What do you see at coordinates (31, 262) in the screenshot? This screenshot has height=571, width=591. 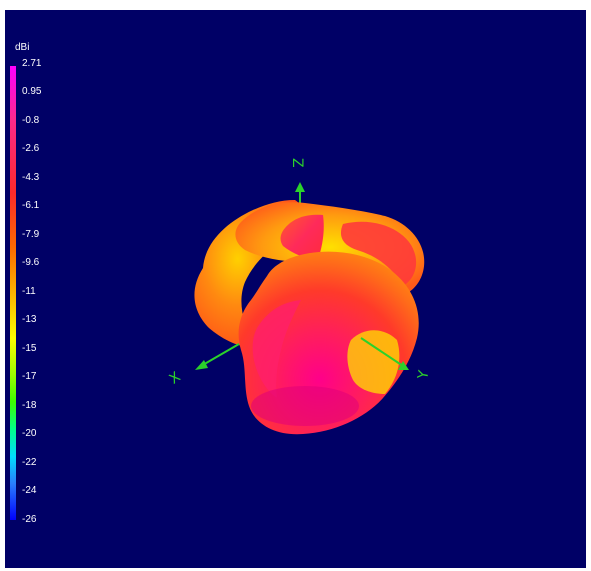 I see `colorbar-tick: -9.6` at bounding box center [31, 262].